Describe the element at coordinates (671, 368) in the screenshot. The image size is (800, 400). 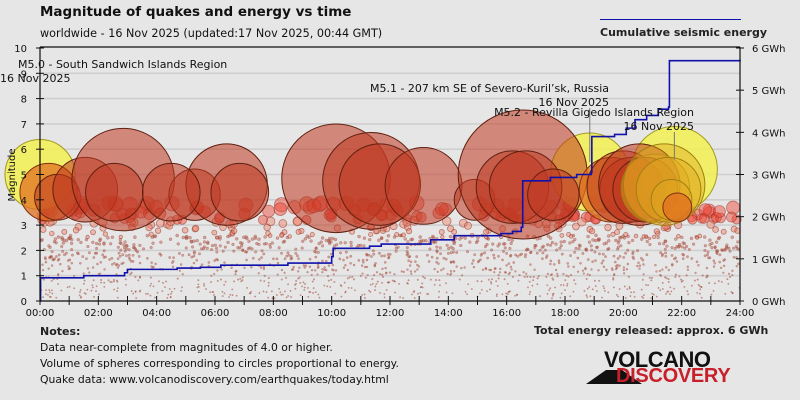
I see `volcano-discovery-logo: VOLCANO DISCOVERY` at that location.